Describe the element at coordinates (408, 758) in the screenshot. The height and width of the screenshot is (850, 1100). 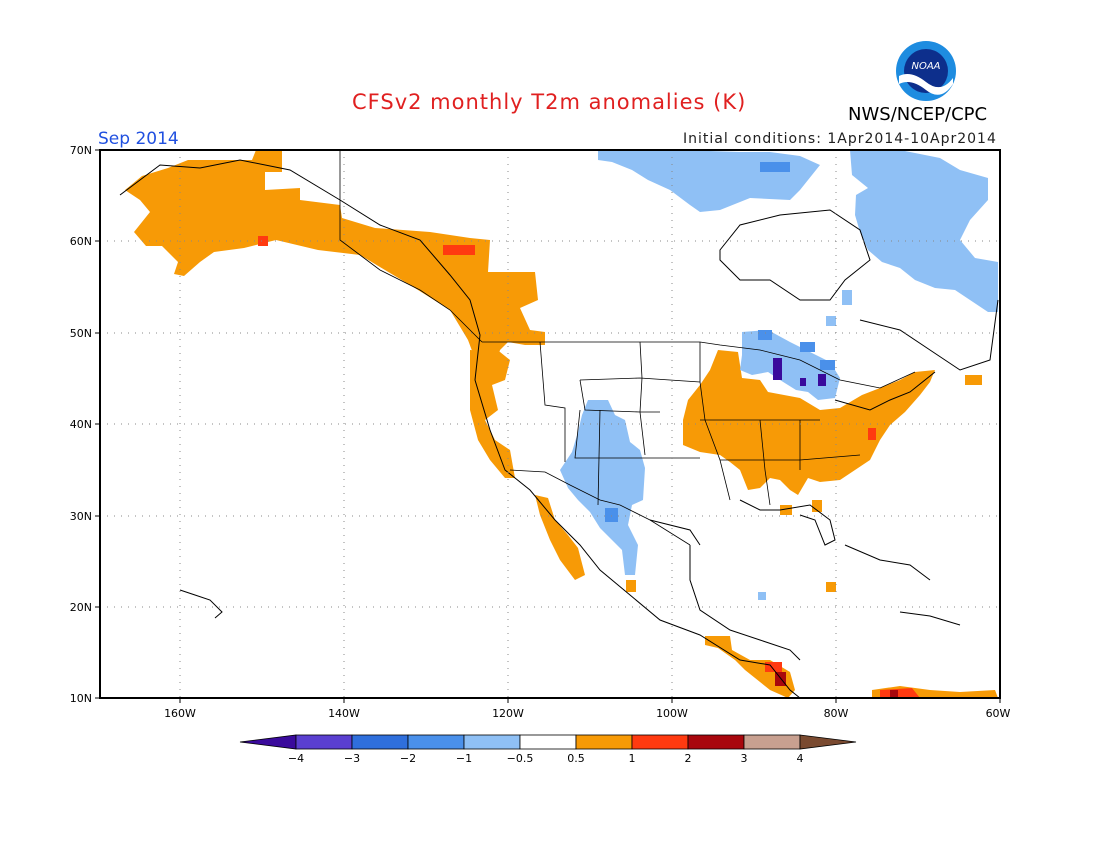
I see `colorbar-label: −2` at that location.